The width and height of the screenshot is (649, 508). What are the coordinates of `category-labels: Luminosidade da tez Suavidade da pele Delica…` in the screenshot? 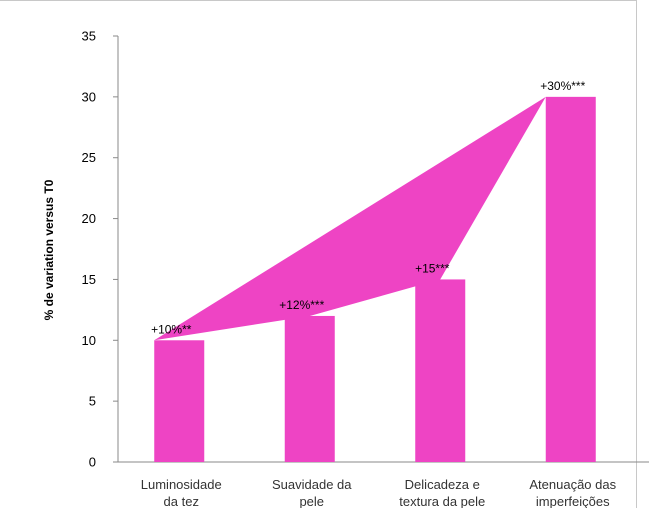 It's located at (379, 492).